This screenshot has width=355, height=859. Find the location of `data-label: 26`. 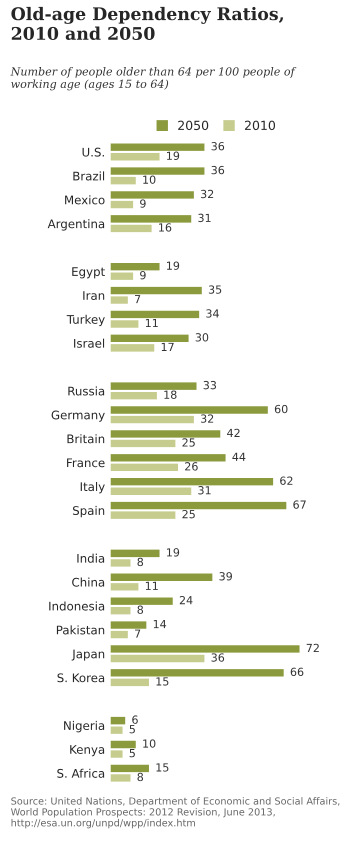

data-label: 26 is located at coordinates (191, 466).